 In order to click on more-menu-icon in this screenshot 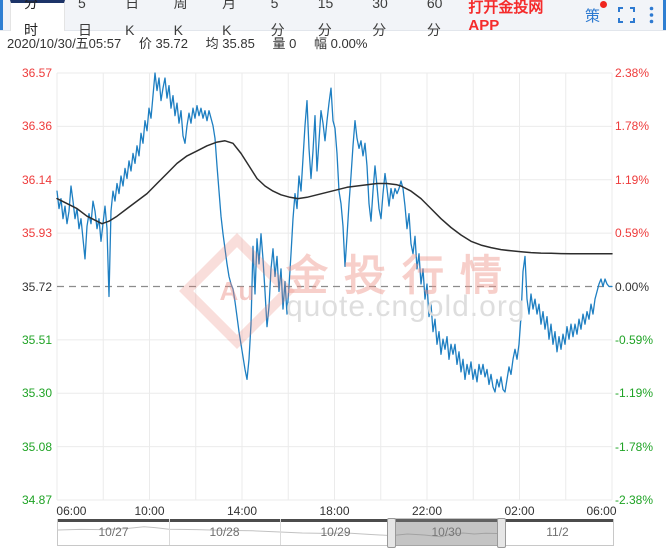, I will do `click(651, 15)`.